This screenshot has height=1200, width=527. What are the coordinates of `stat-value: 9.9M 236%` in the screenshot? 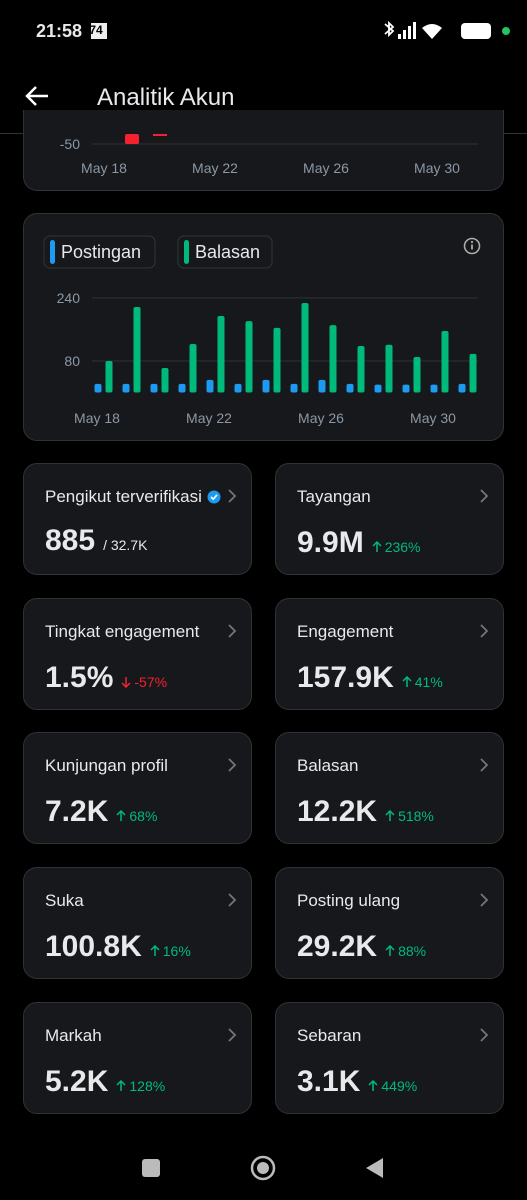 It's located at (359, 543).